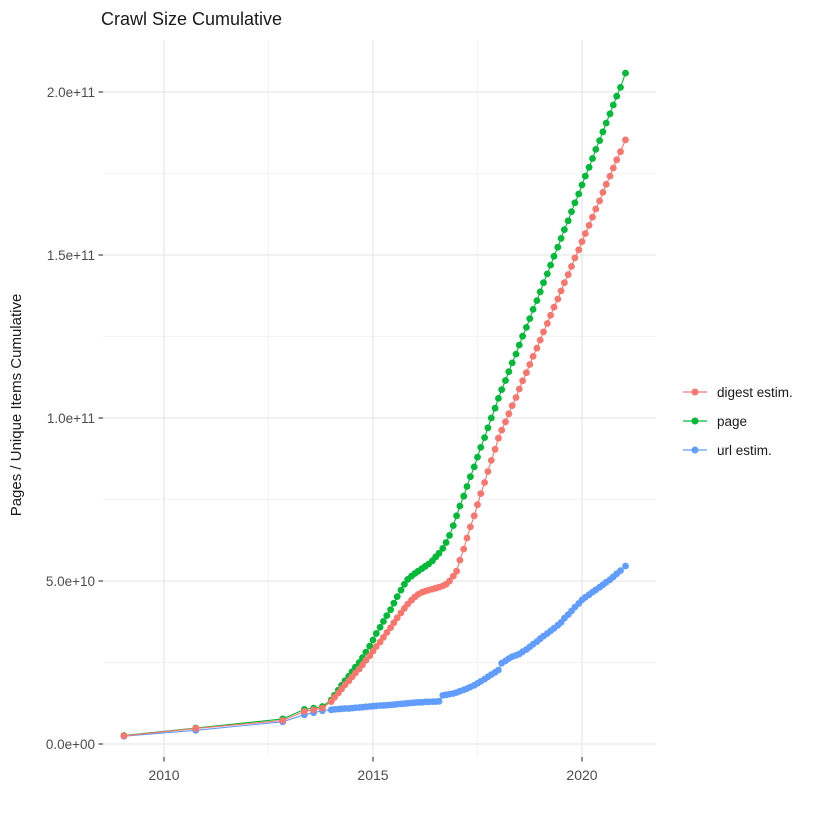 This screenshot has height=832, width=826. Describe the element at coordinates (744, 450) in the screenshot. I see `legend-label: url estim.` at that location.